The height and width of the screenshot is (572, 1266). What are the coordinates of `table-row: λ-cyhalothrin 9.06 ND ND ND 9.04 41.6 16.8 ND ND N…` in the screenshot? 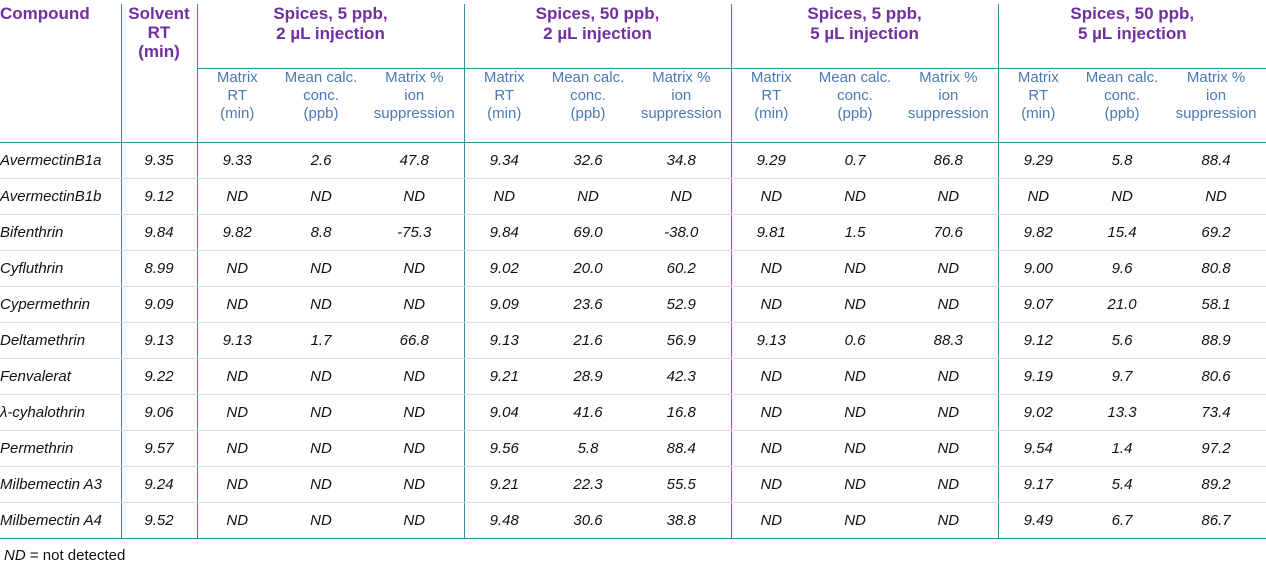 It's located at (633, 412).